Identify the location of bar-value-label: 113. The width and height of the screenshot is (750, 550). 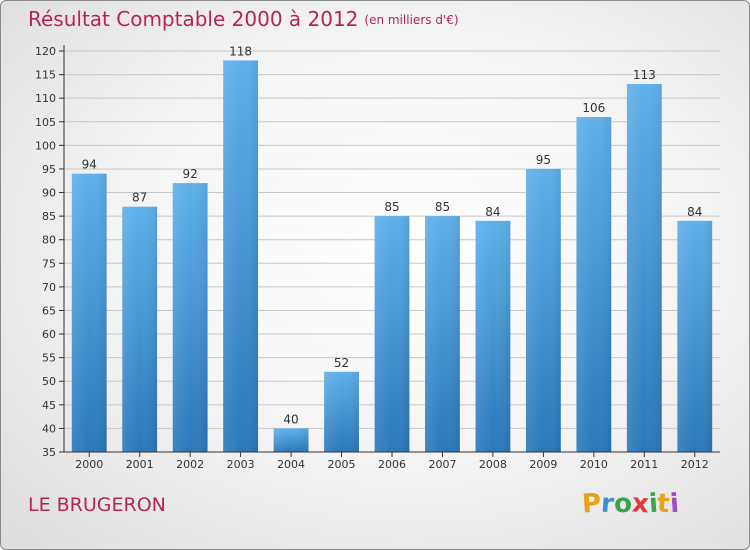
(644, 75).